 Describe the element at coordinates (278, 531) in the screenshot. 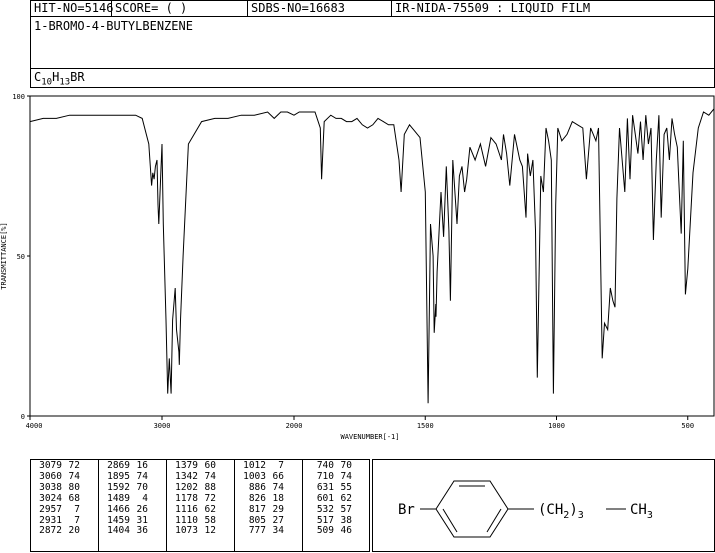

I see `peak-transmittance: 34` at that location.